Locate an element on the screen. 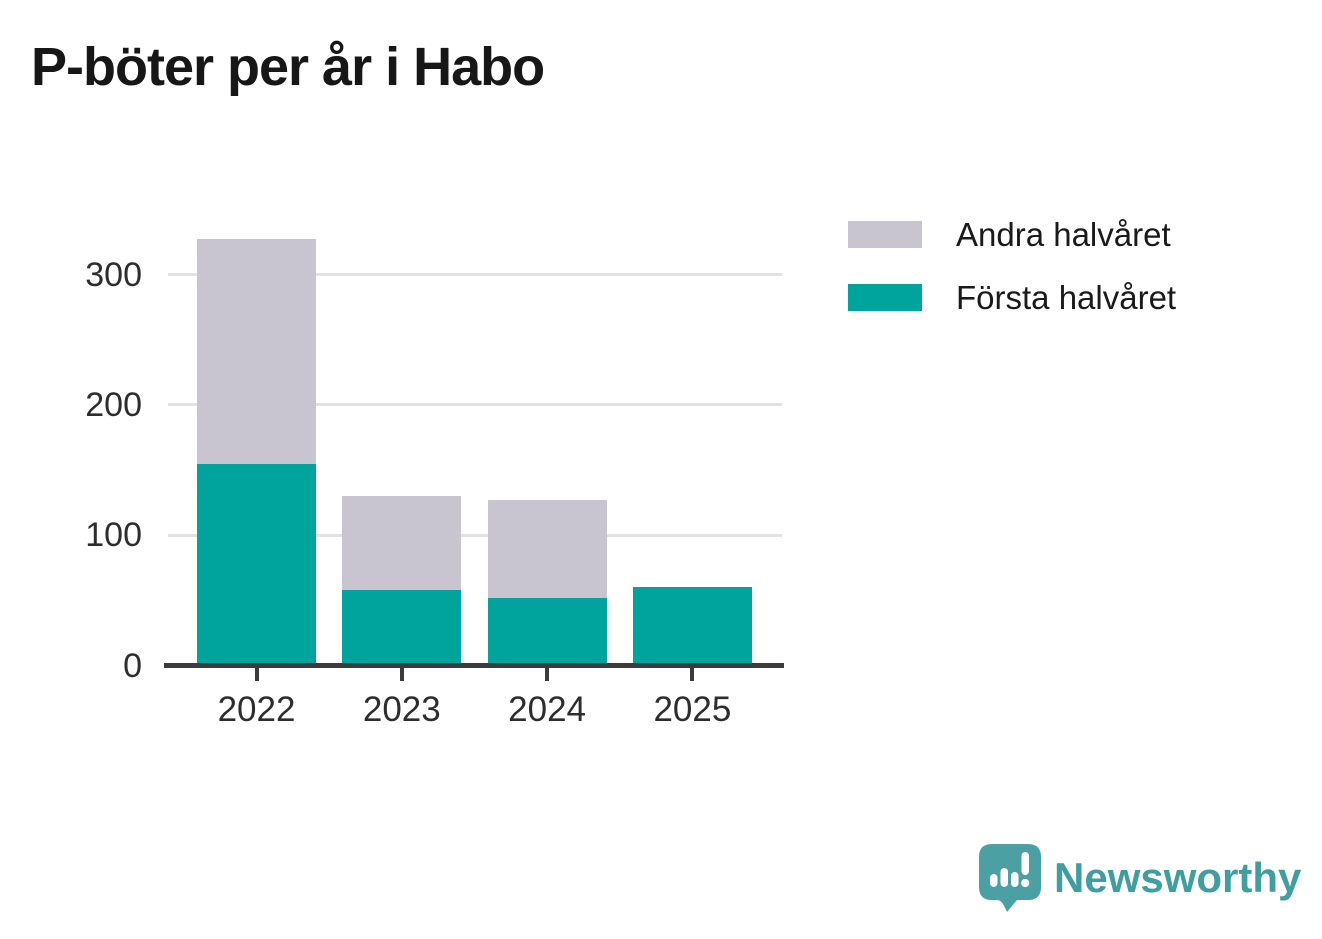  legend-label-andra-halvaret: Andra halvåret is located at coordinates (1063, 234).